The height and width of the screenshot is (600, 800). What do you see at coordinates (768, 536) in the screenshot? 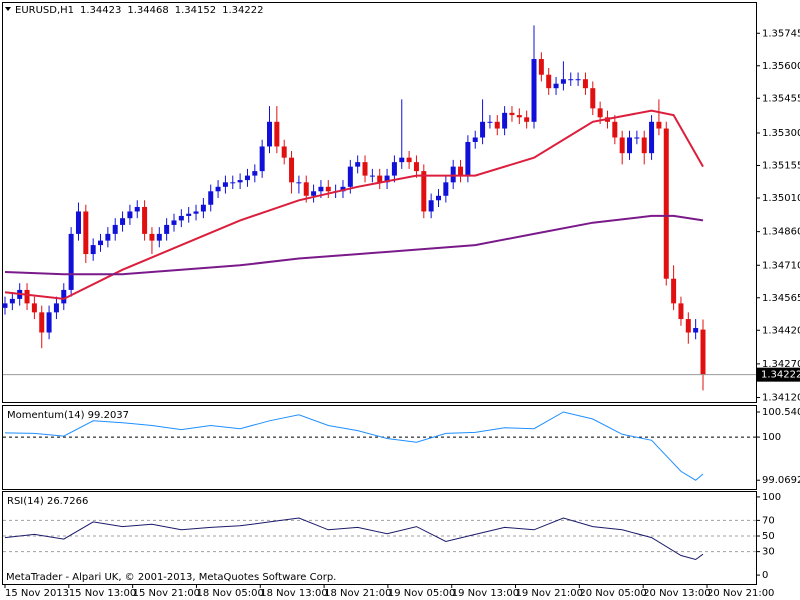
I see `y-tick-label: 50` at bounding box center [768, 536].